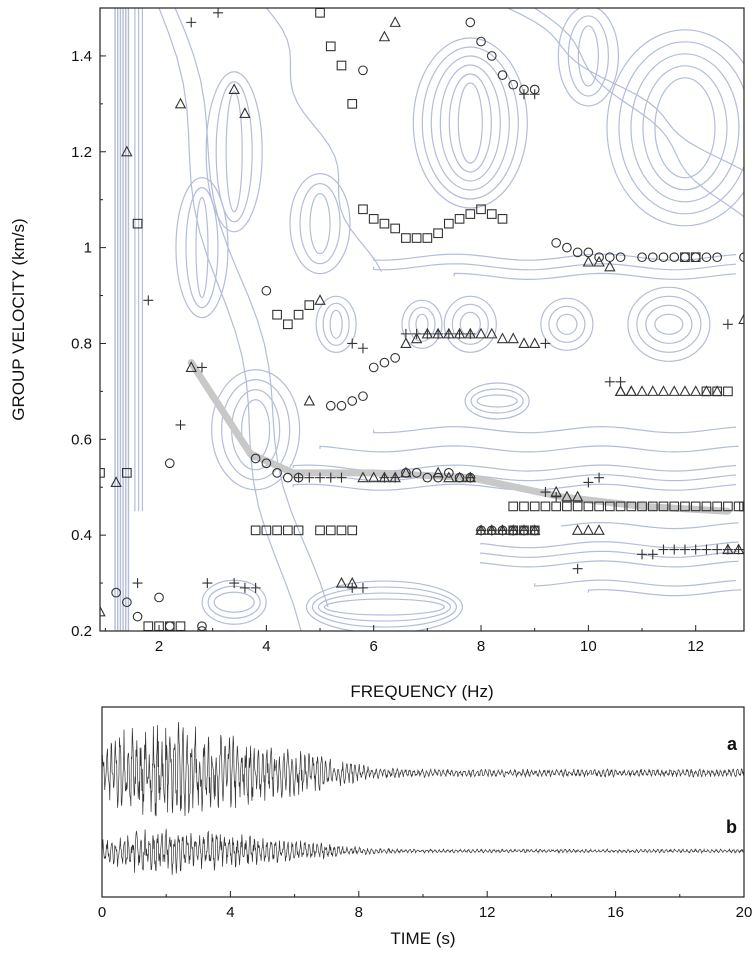  What do you see at coordinates (732, 744) in the screenshot?
I see `trace-label-a: a` at bounding box center [732, 744].